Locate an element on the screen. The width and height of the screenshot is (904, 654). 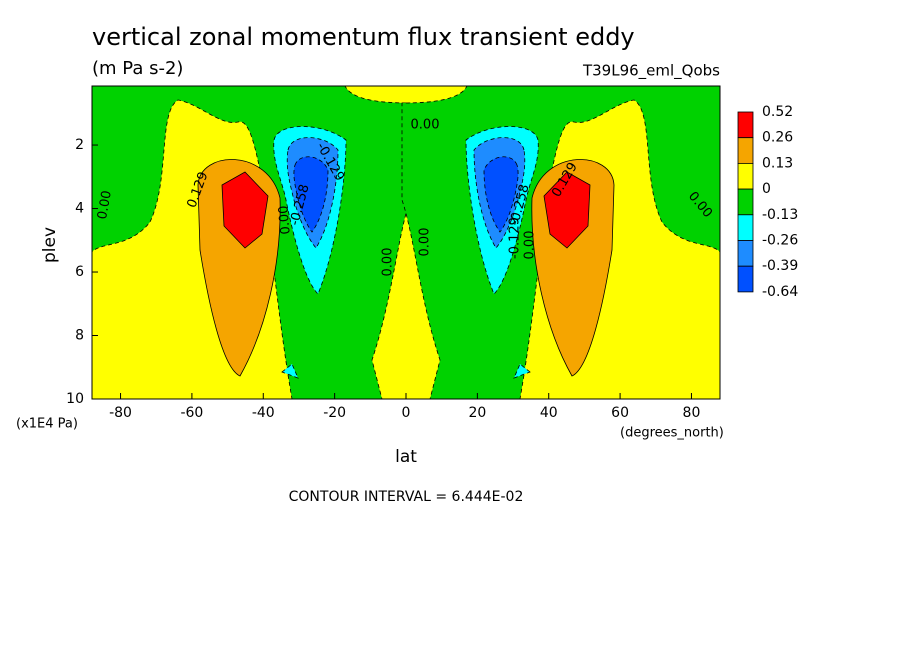
colorbar-label: 0 is located at coordinates (766, 189).